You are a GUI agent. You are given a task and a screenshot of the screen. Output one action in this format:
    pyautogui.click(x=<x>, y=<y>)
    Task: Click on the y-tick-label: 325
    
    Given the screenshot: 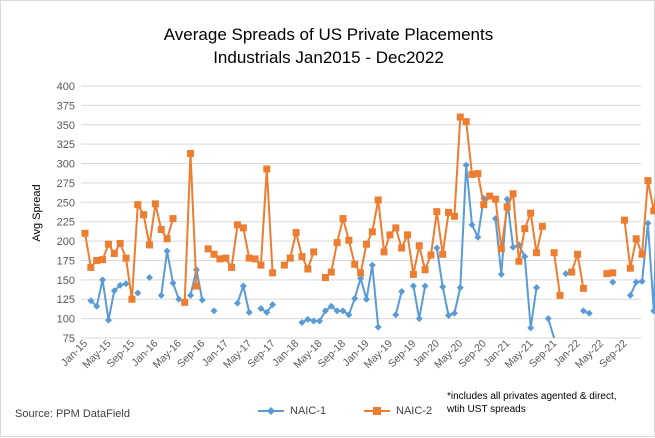 What is the action you would take?
    pyautogui.click(x=66, y=145)
    